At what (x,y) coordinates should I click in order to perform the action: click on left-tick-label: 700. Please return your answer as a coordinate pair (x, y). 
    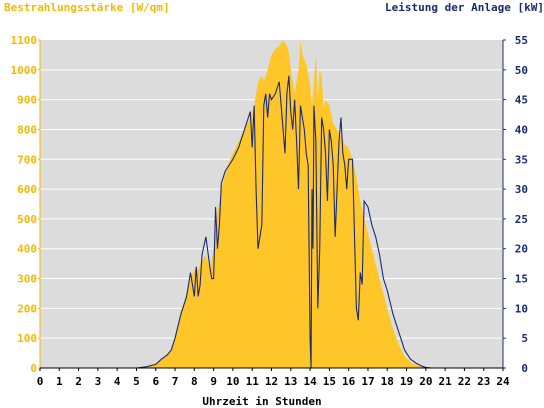
    Looking at the image, I should click on (27, 159).